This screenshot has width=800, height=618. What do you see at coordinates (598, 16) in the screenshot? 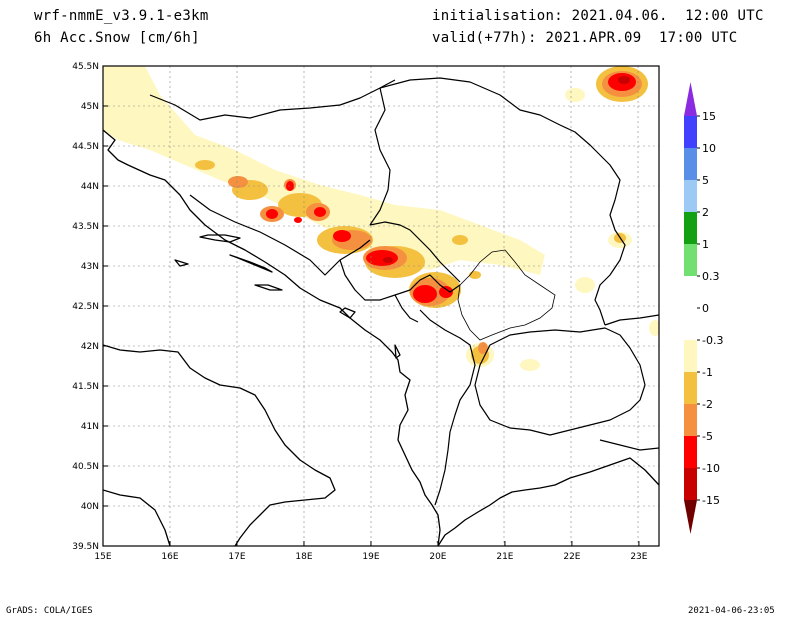
I see `init-time: initialisation: 2021.04.06. 12:00 UTC` at bounding box center [598, 16].